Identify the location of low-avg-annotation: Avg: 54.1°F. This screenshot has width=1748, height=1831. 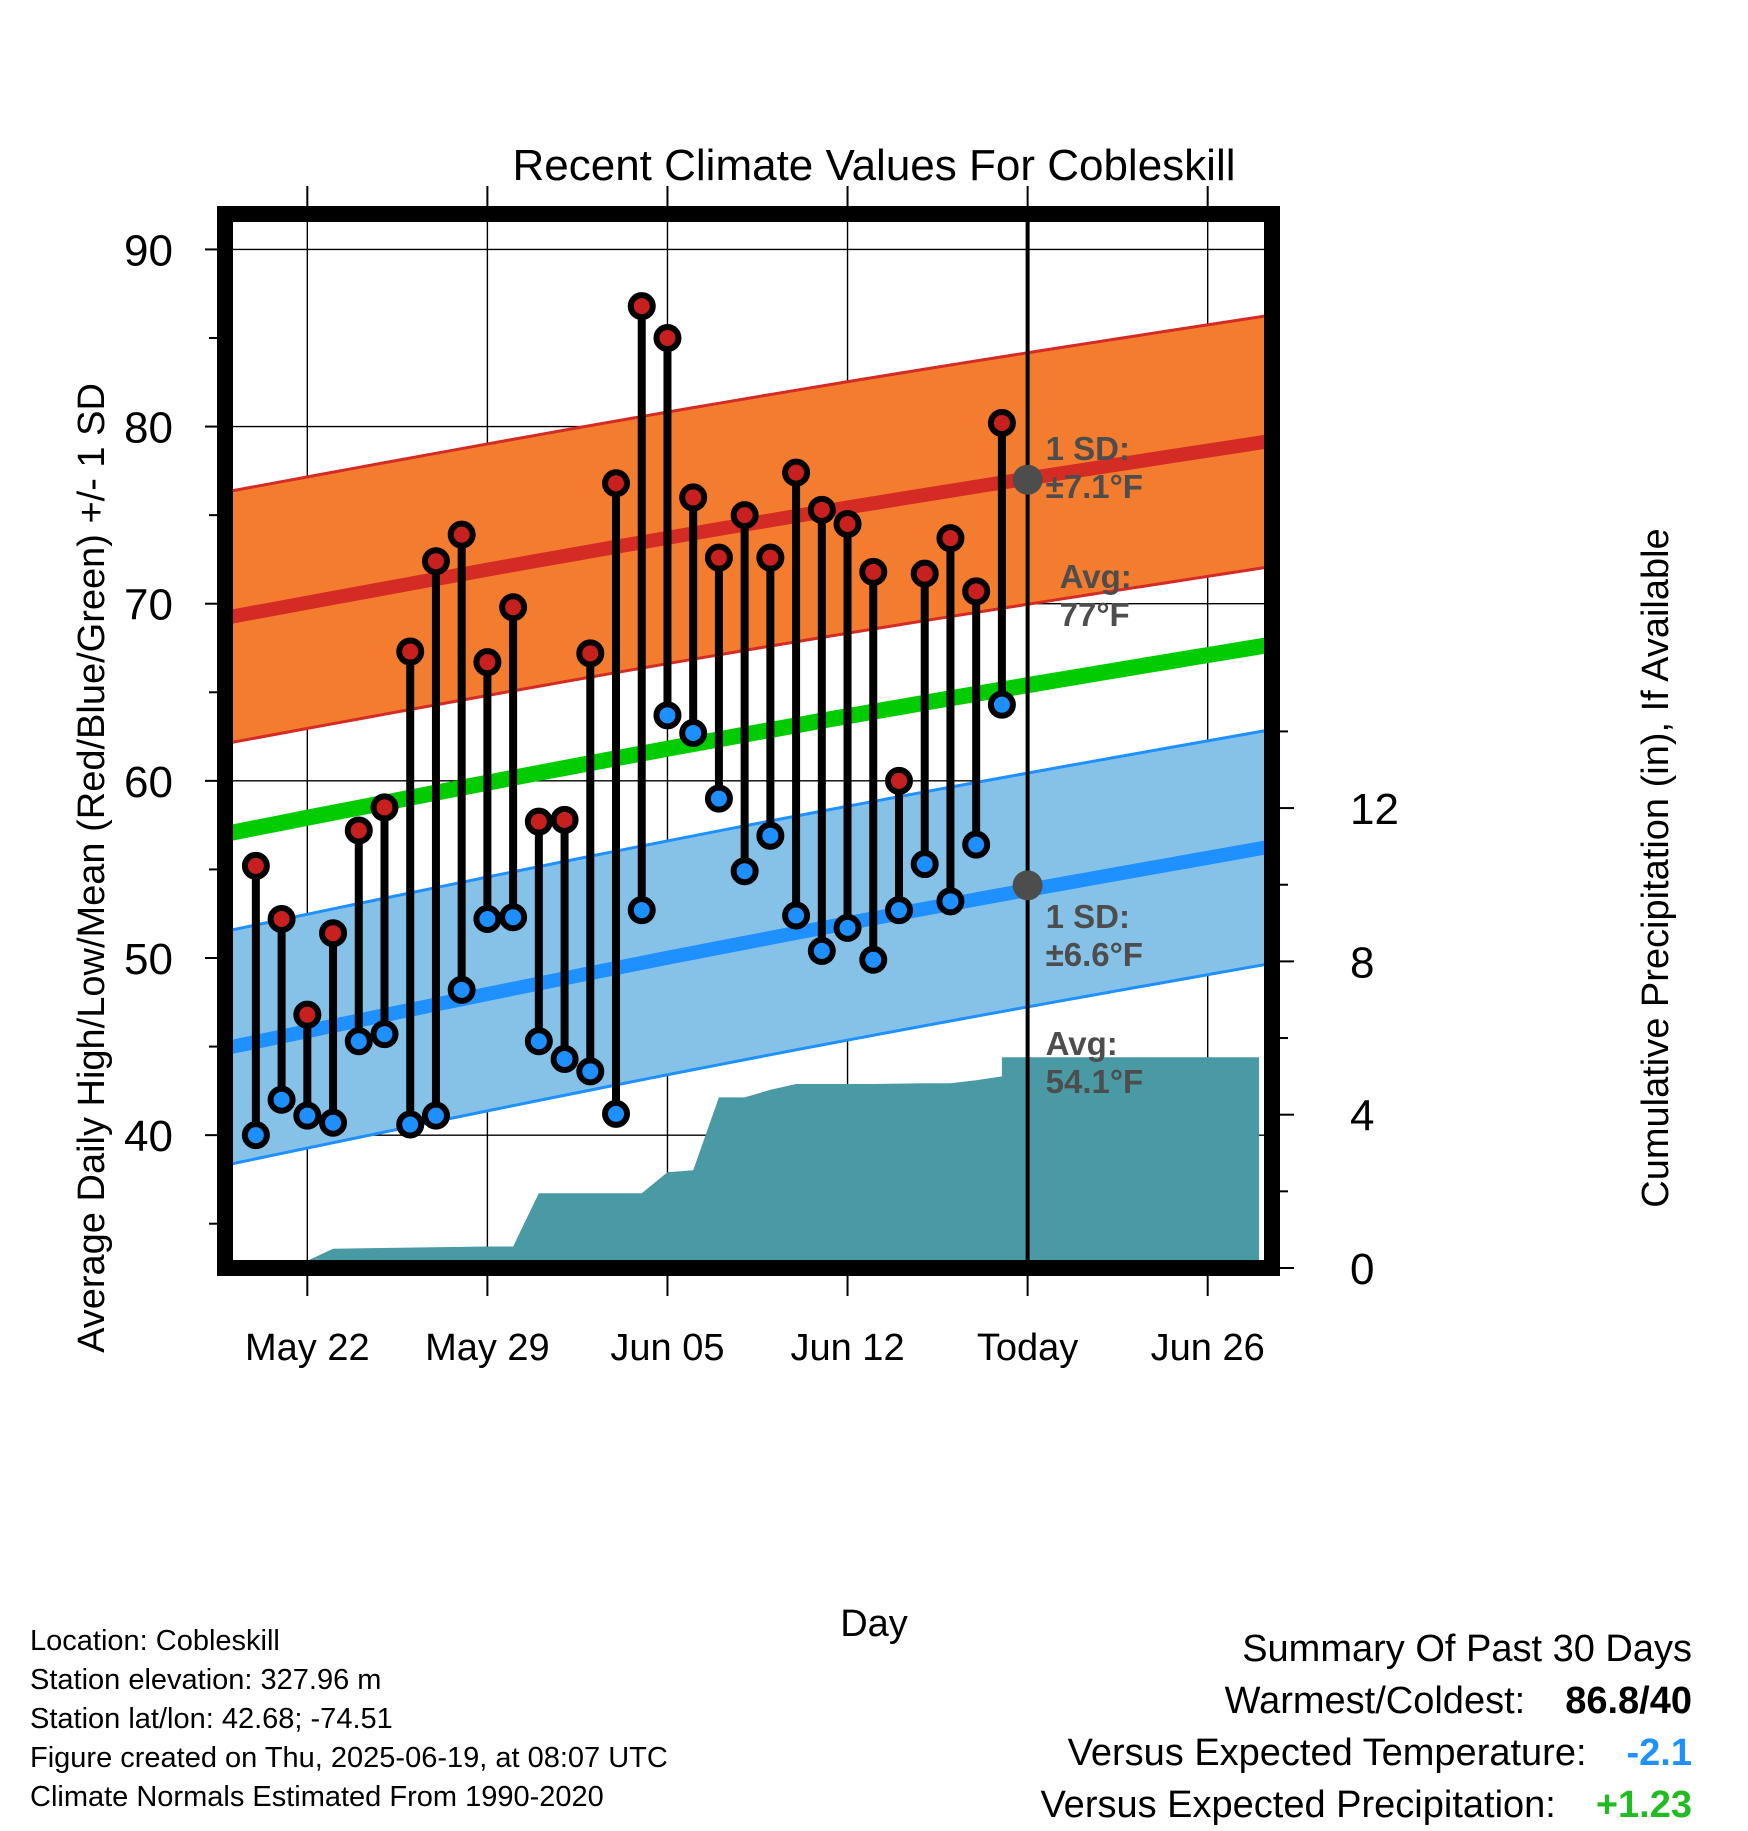
(1095, 1062).